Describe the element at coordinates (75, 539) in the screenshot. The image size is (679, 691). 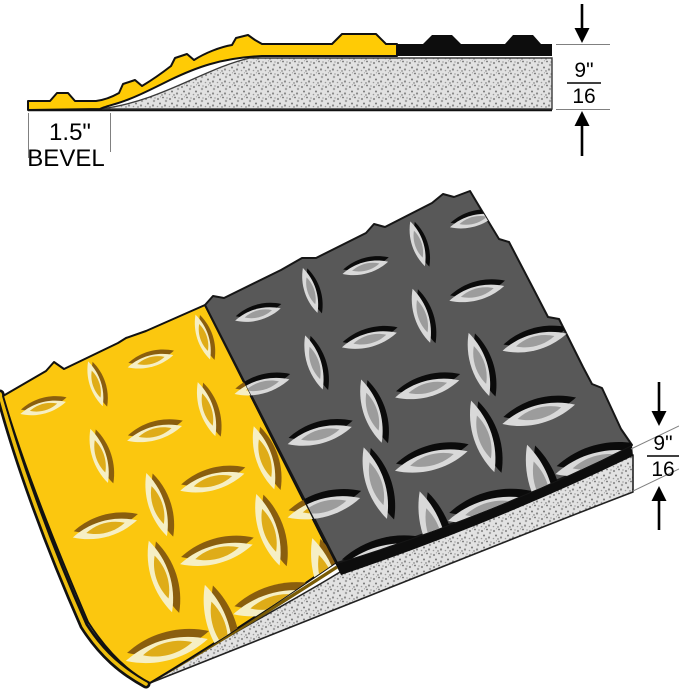
I see `mat-left-edge-band` at that location.